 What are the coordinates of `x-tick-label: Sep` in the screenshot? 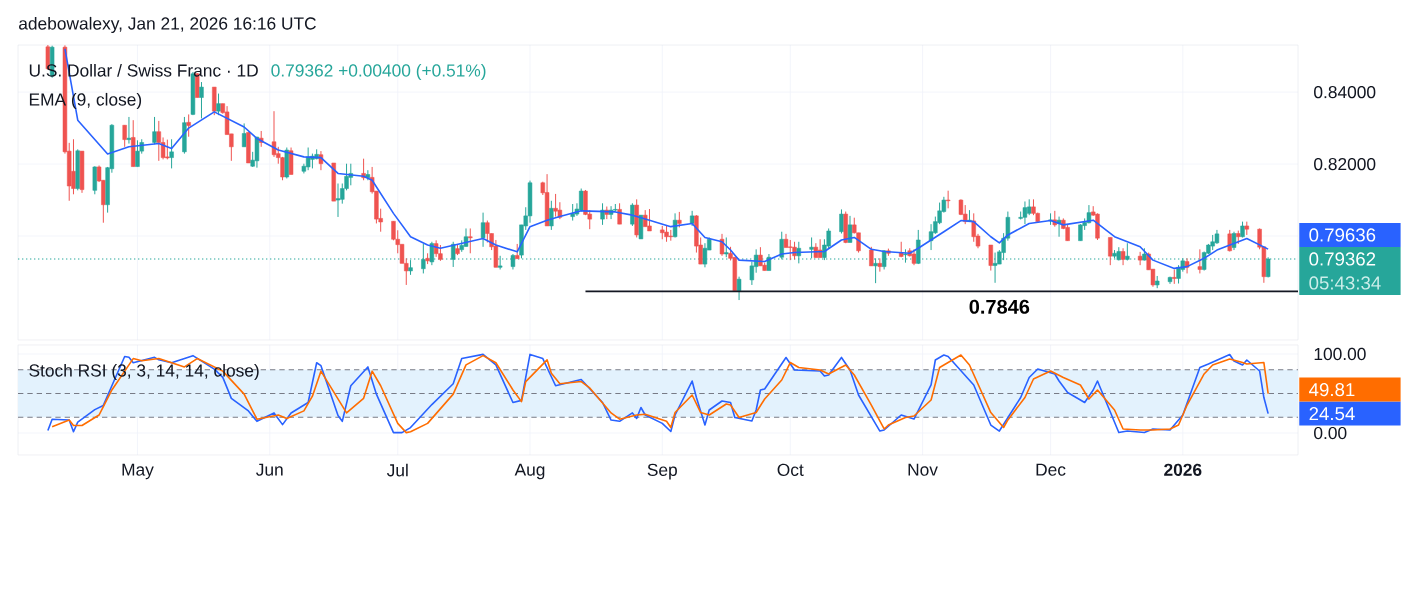 It's located at (662, 471).